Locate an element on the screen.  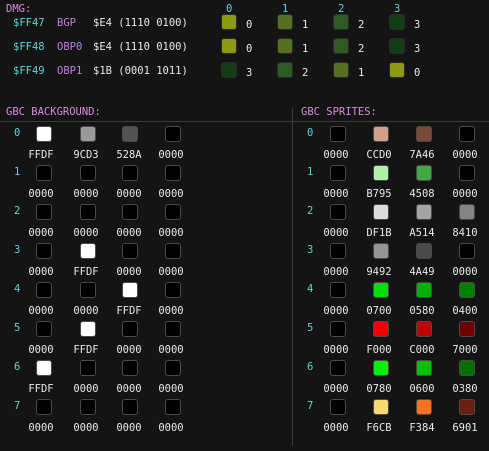
dmg-register-name: BGP is located at coordinates (66, 23).